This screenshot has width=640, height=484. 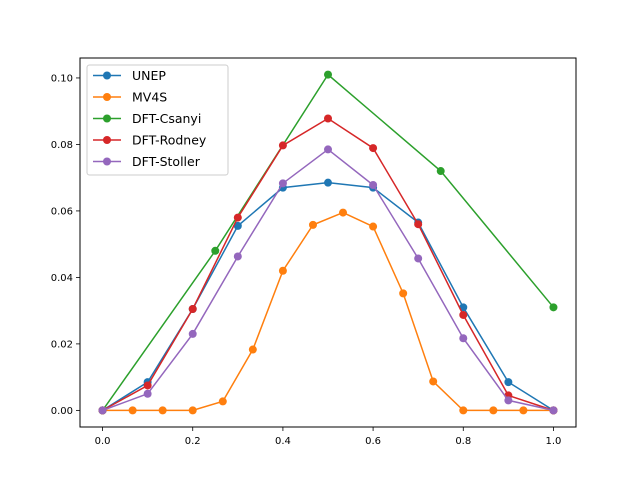 What do you see at coordinates (149, 97) in the screenshot?
I see `legend-label: MV4S` at bounding box center [149, 97].